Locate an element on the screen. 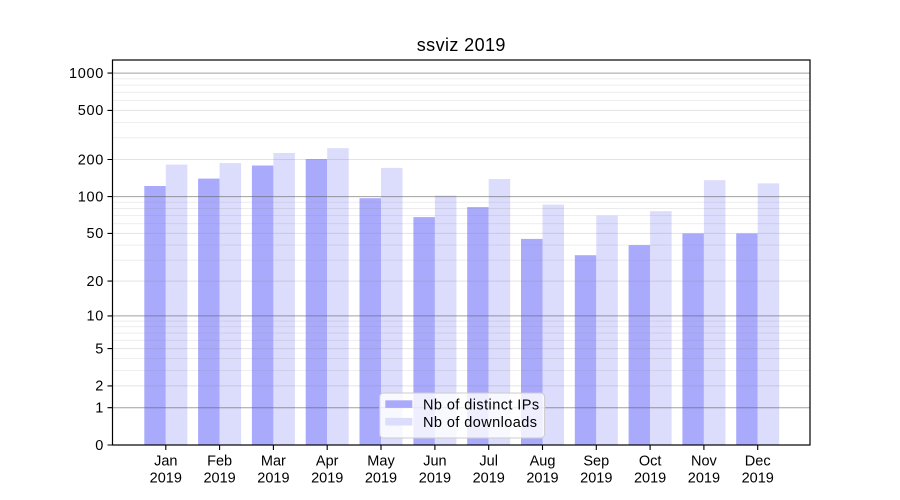  svg-text: ssviz 2019 is located at coordinates (461, 45).